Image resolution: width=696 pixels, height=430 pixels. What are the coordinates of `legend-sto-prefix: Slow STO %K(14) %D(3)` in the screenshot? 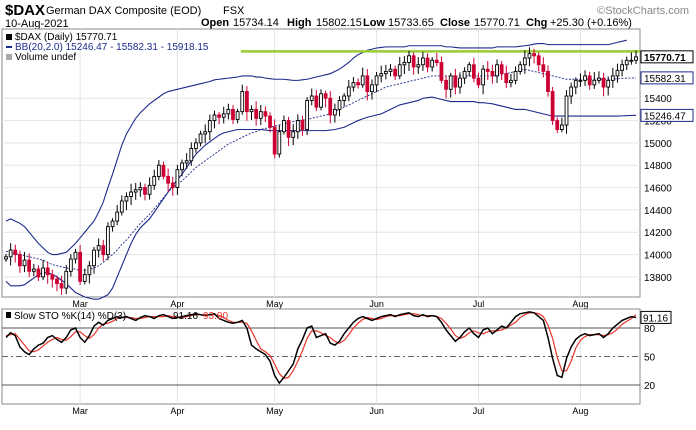 It's located at (70, 316).